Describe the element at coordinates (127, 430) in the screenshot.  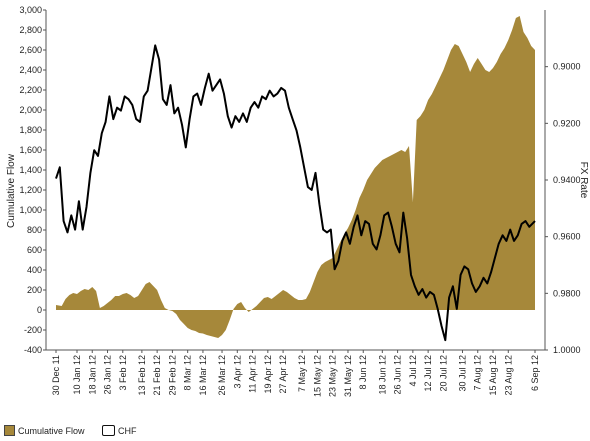
I see `legend-label-chf: CHF` at that location.